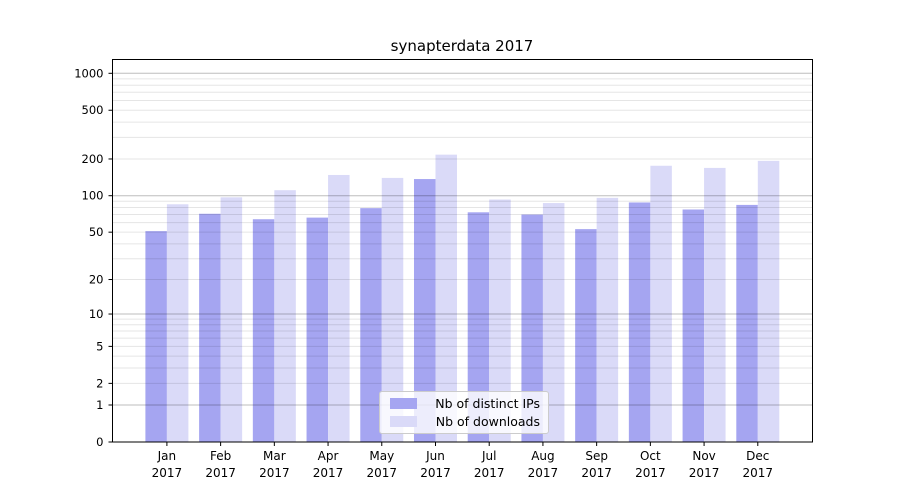 Image resolution: width=900 pixels, height=500 pixels. What do you see at coordinates (220, 473) in the screenshot?
I see `x-tick-label-year-feb: 2017` at bounding box center [220, 473].